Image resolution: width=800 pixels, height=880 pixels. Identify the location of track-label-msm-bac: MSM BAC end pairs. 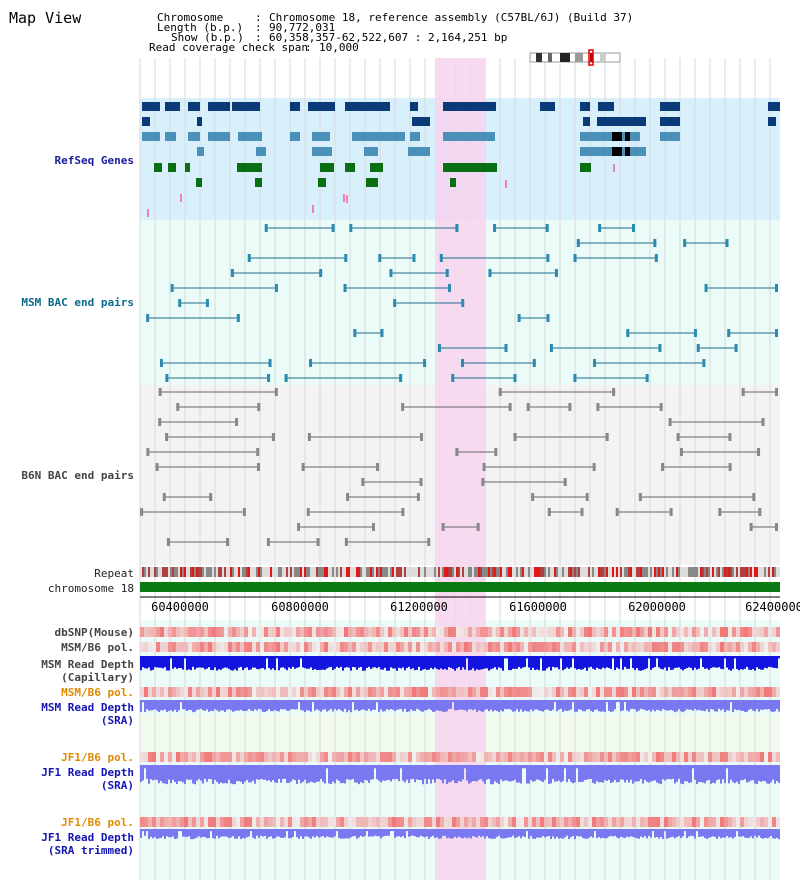
(77, 302).